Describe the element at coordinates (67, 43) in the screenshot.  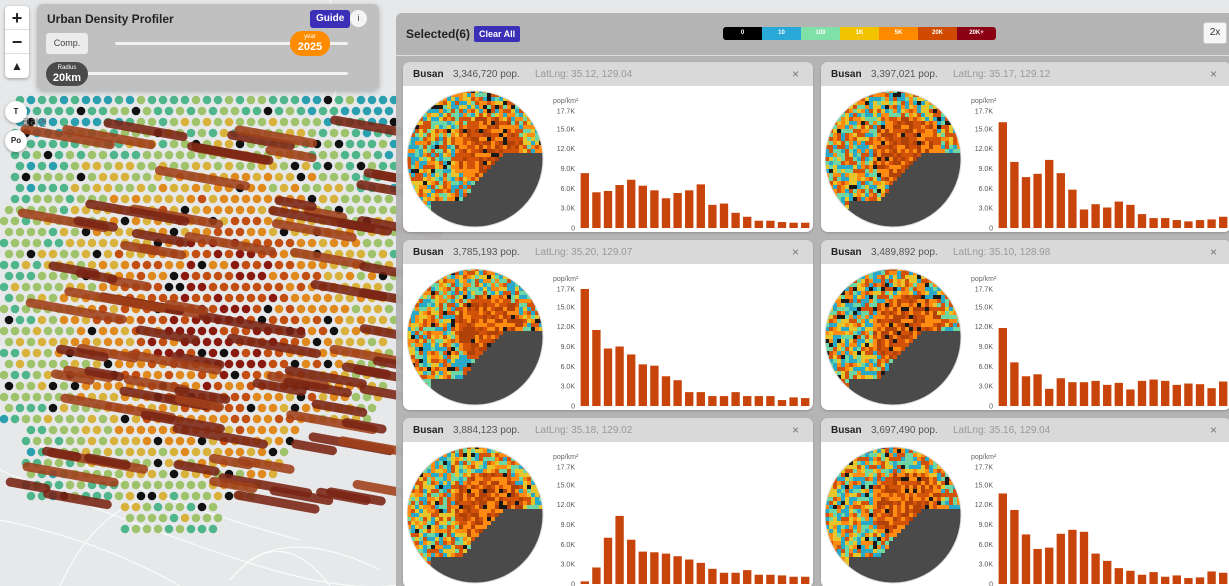
I see `compare-button: Comp.` at that location.